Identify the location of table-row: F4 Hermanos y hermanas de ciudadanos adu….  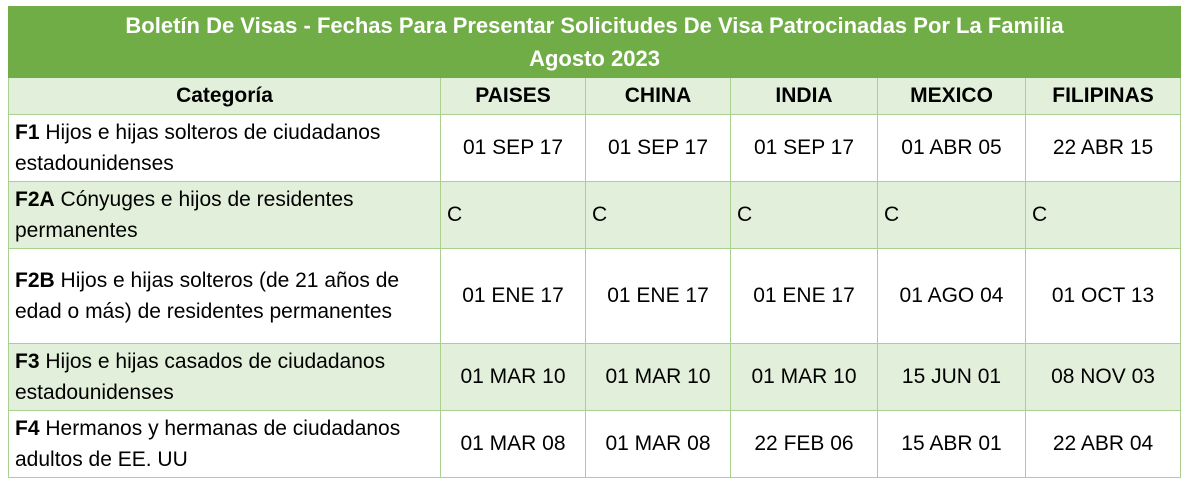
(595, 444).